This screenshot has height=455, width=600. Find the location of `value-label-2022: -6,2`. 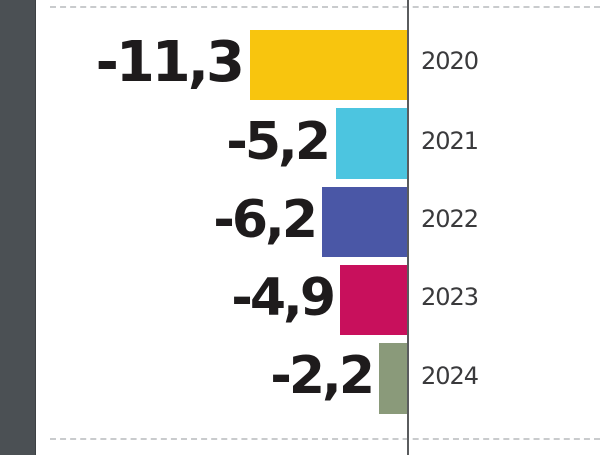

value-label-2022: -6,2 is located at coordinates (265, 220).